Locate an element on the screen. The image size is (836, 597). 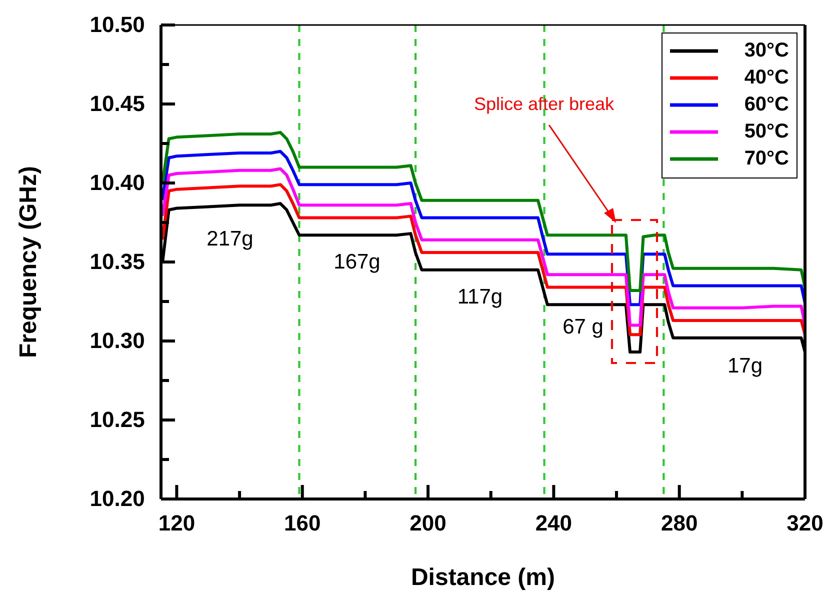
annotation: 117g is located at coordinates (480, 297).